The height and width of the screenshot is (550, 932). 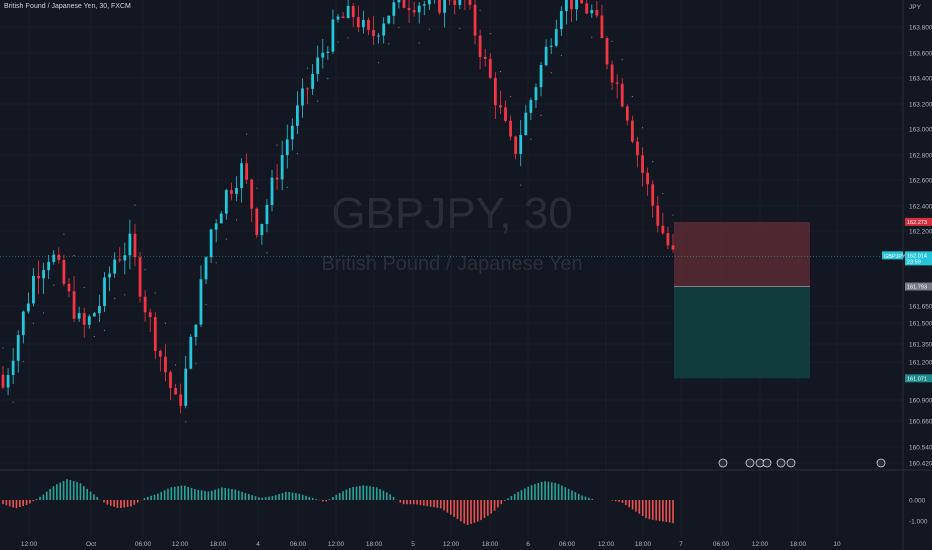 What do you see at coordinates (918, 286) in the screenshot?
I see `entry-price-tag` at bounding box center [918, 286].